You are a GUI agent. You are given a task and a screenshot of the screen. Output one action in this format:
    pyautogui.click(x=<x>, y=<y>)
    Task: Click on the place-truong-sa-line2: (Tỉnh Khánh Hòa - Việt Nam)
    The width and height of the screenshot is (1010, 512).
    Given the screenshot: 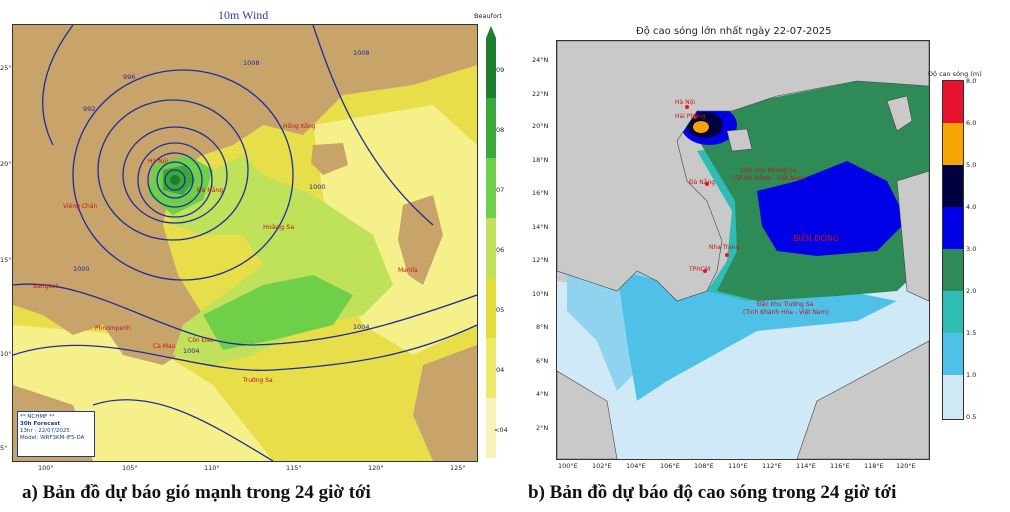 What is the action you would take?
    pyautogui.click(x=786, y=312)
    